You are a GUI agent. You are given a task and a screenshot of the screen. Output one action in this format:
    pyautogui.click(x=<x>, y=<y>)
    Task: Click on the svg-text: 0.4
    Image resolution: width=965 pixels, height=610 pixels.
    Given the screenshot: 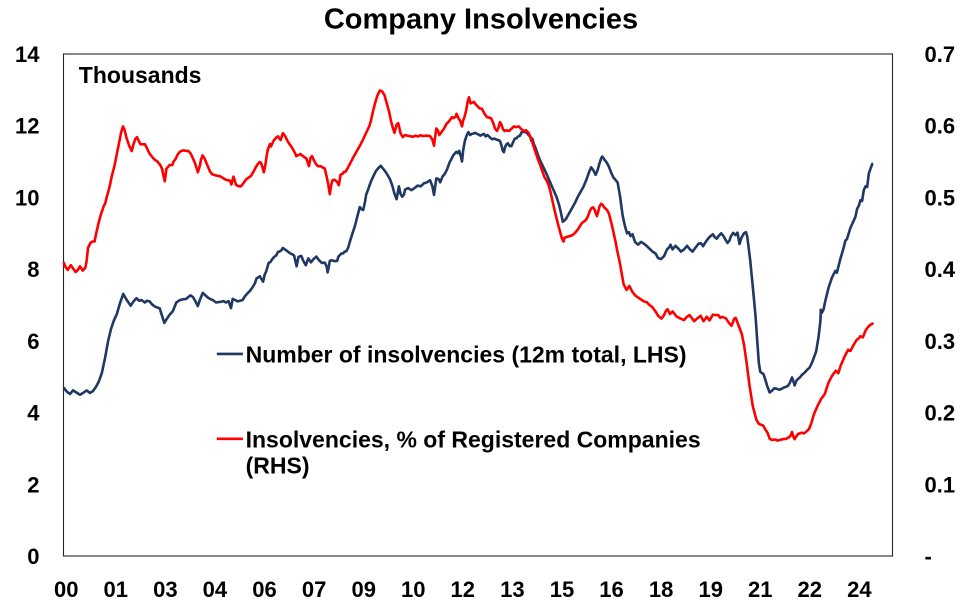 What is the action you would take?
    pyautogui.click(x=940, y=269)
    